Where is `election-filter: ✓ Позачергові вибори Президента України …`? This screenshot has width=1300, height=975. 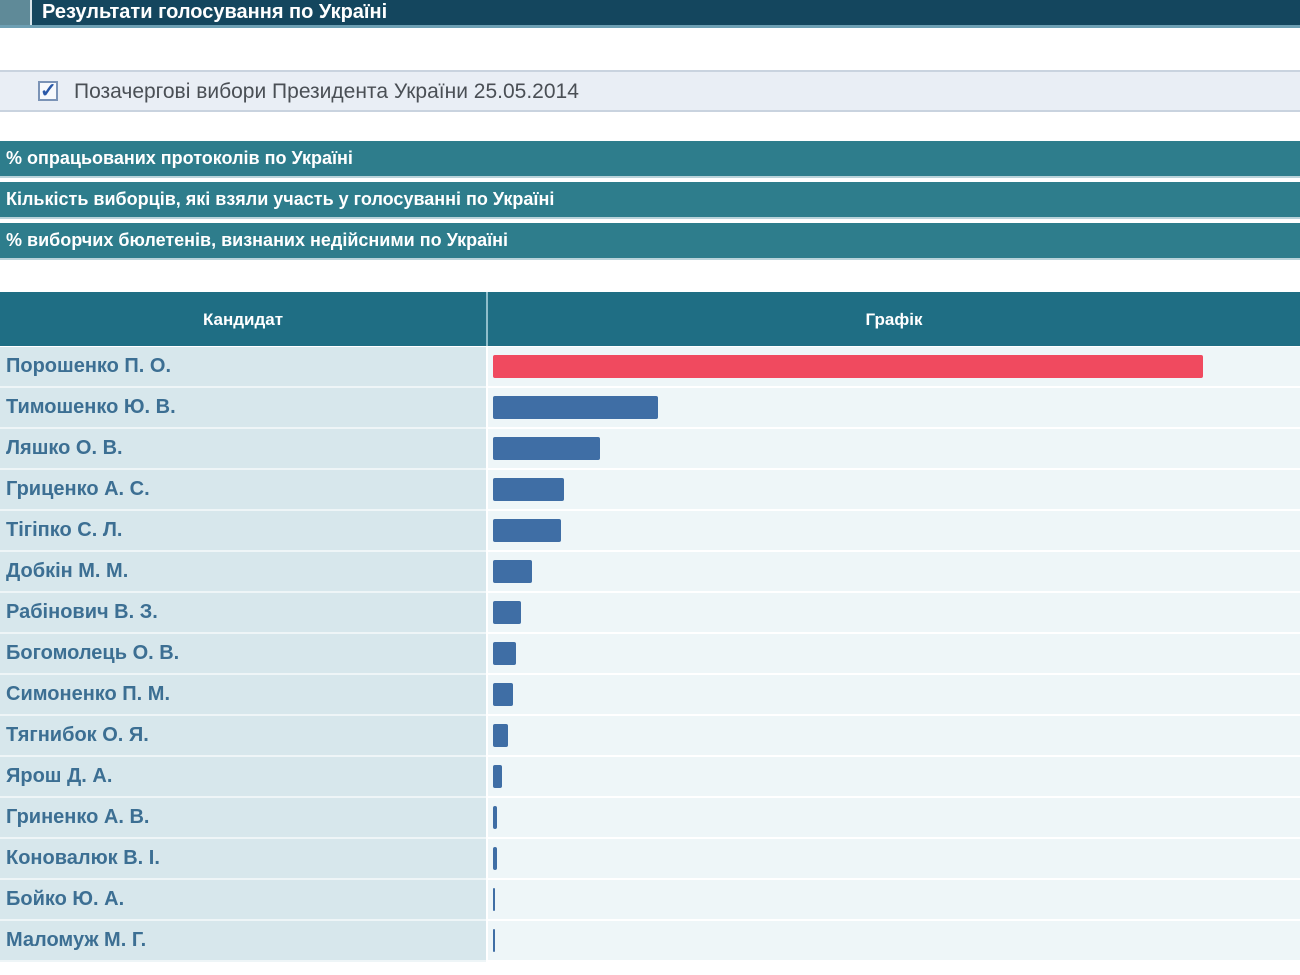
election-filter: ✓ Позачергові вибори Президента України … is located at coordinates (650, 91).